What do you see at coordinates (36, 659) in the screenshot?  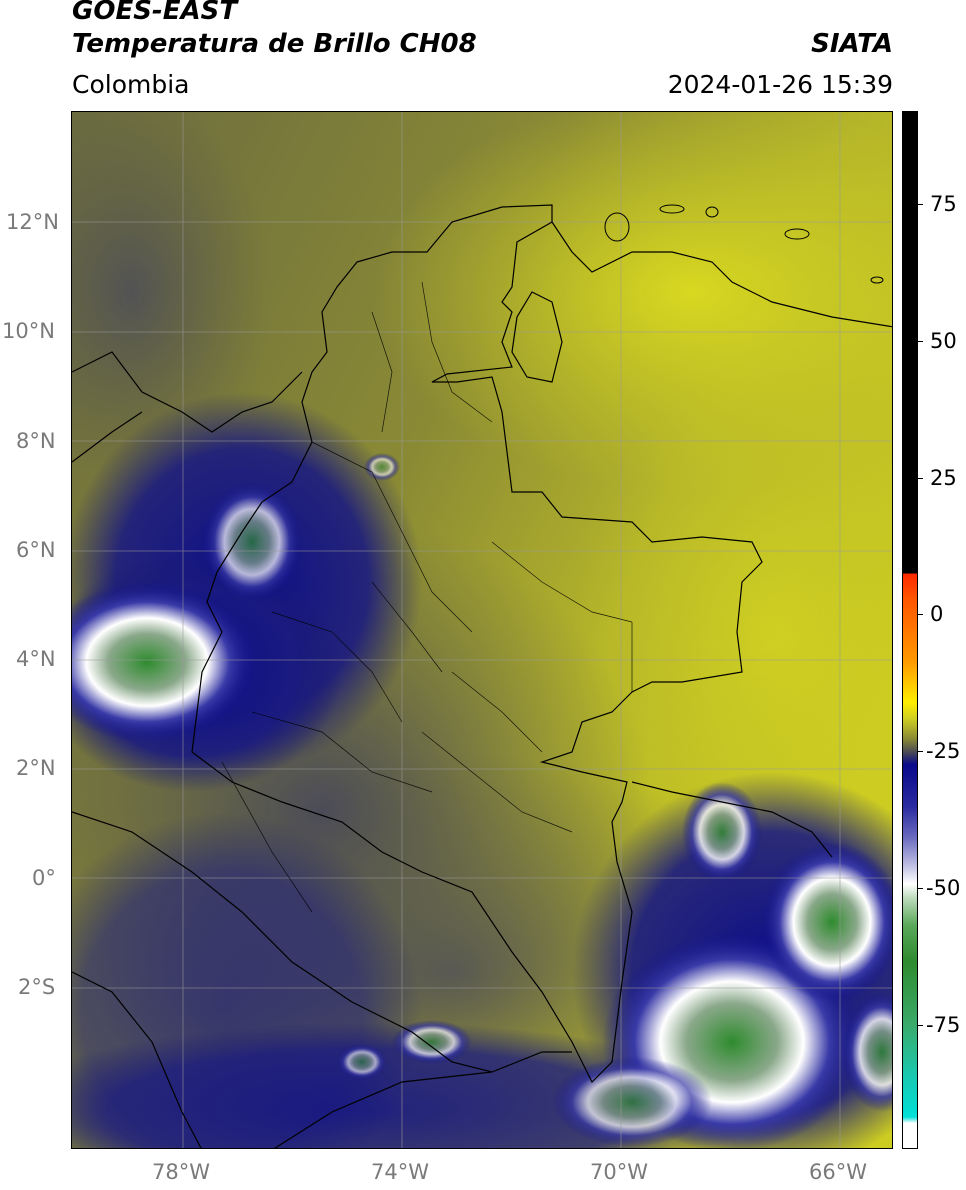 I see `lat-label-4n: 4°N` at bounding box center [36, 659].